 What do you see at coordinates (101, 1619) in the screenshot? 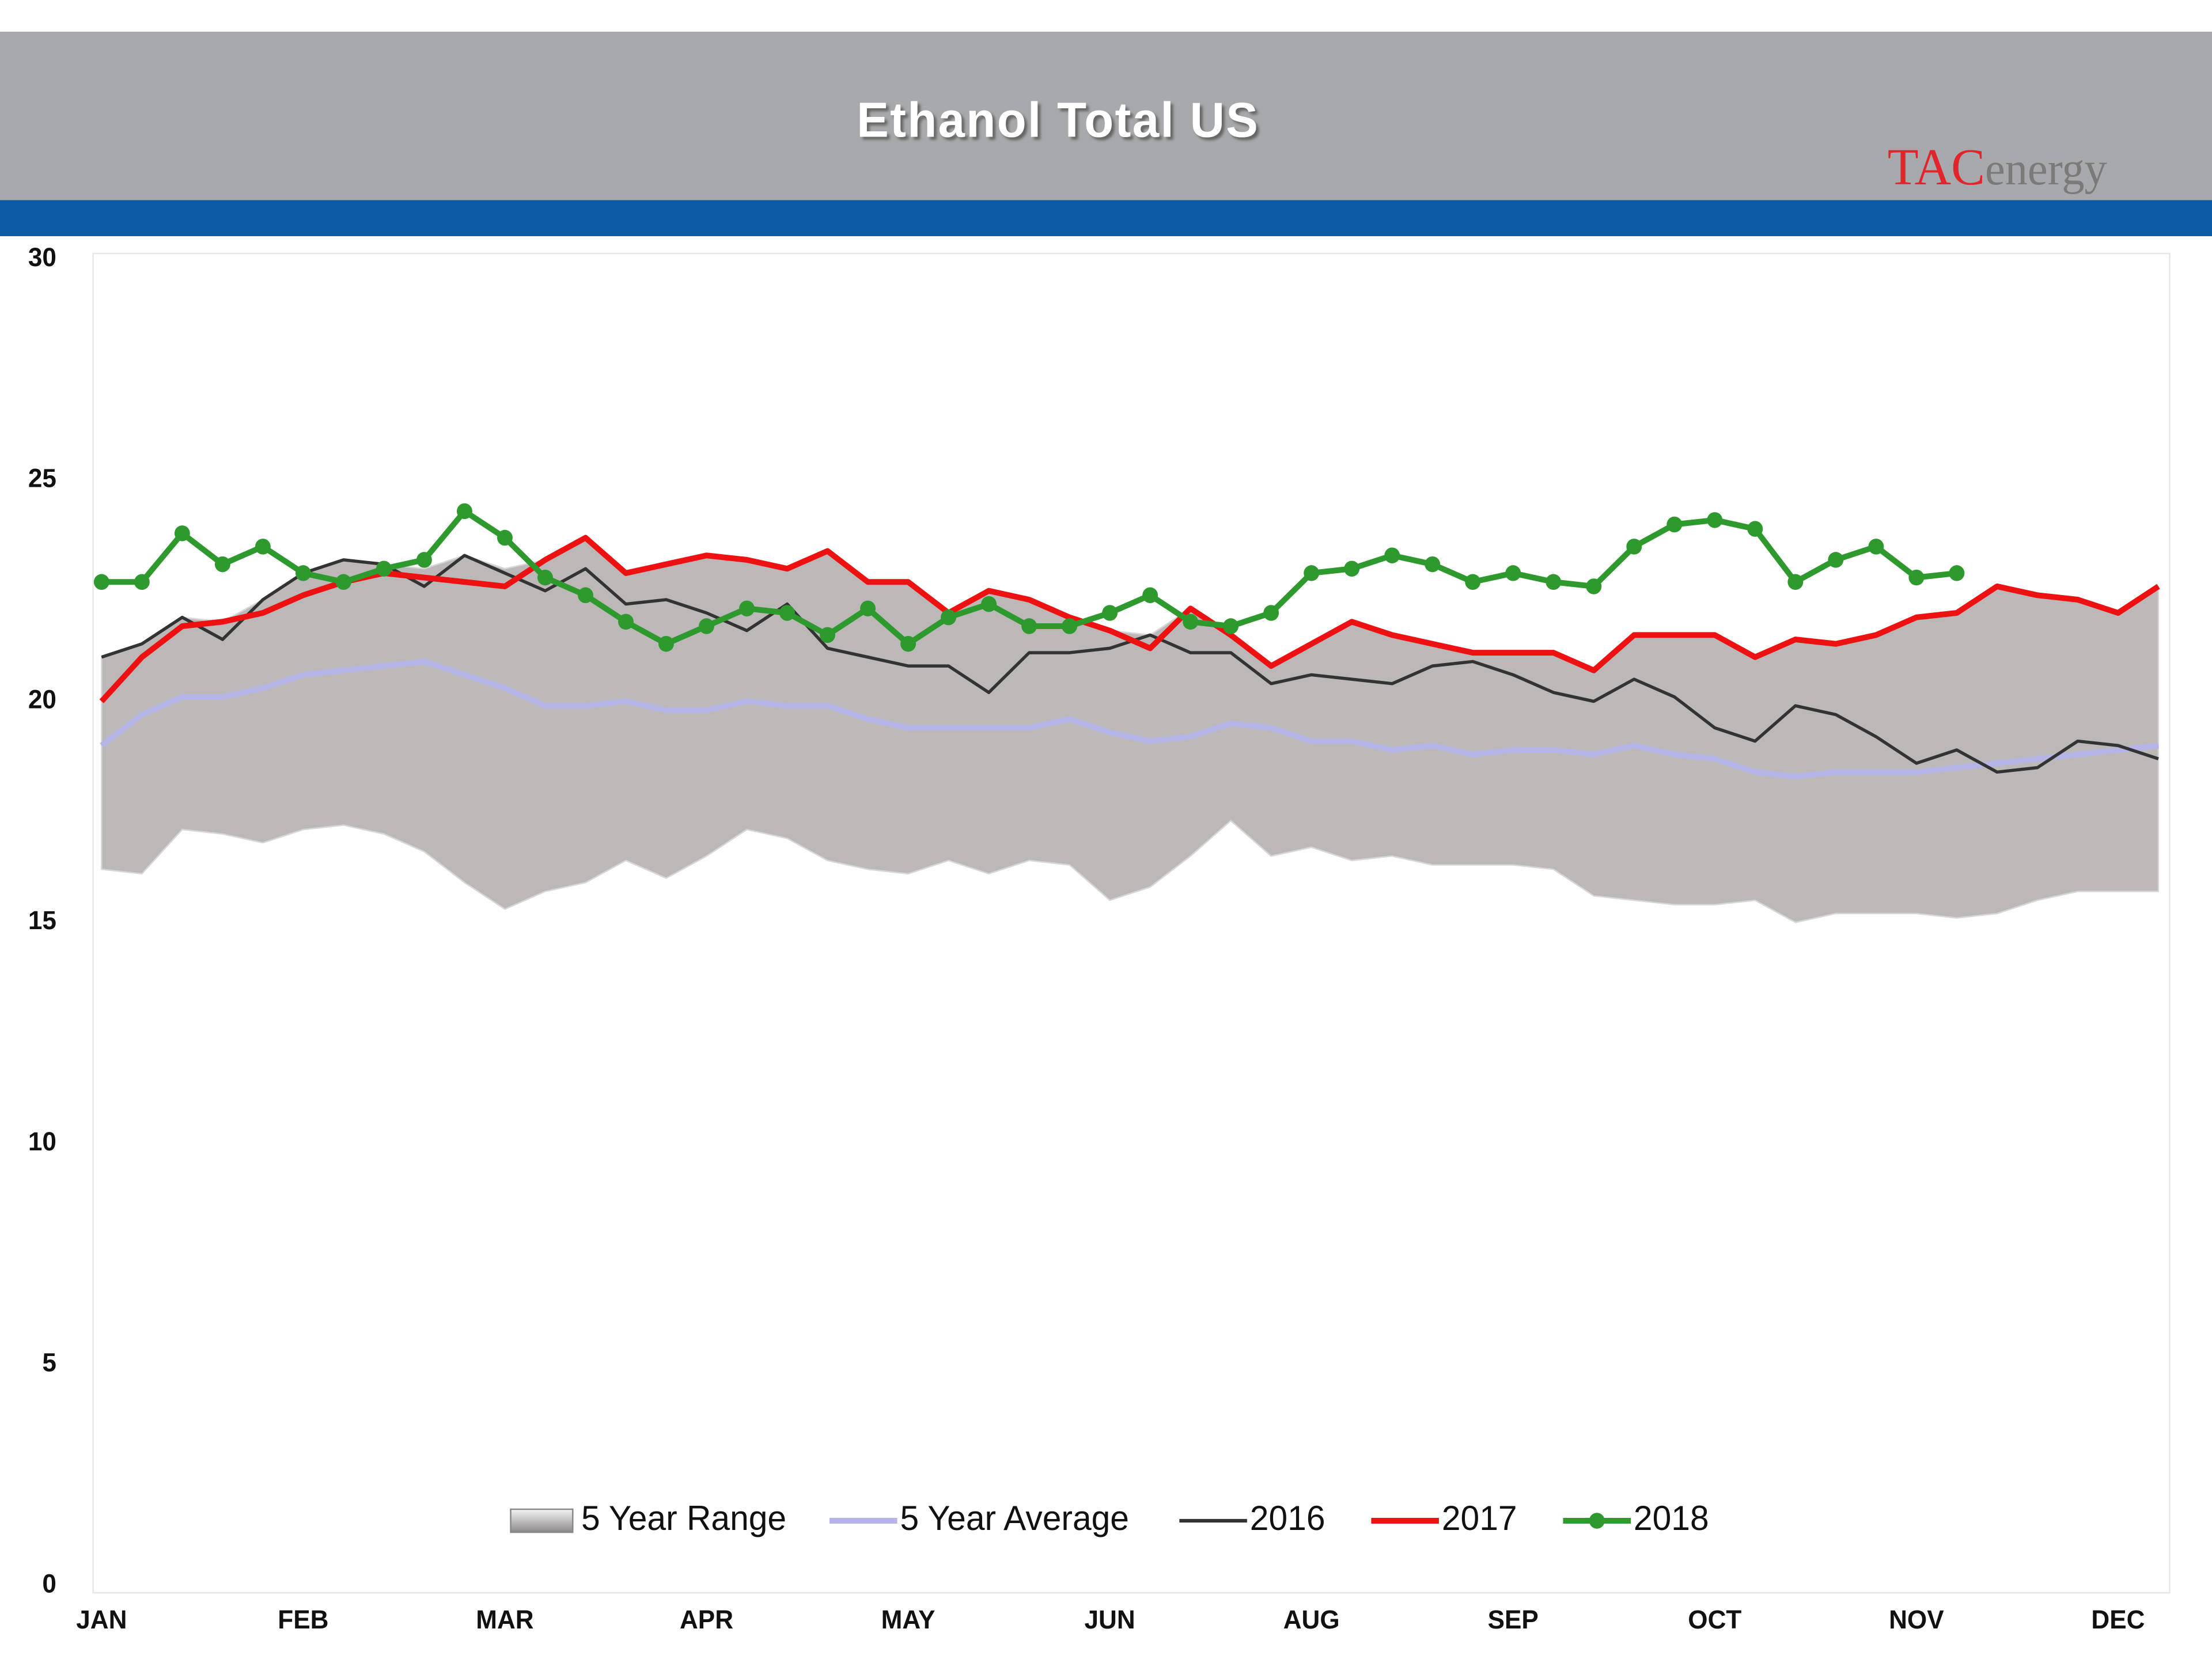
I see `x-tick-label: JAN` at bounding box center [101, 1619].